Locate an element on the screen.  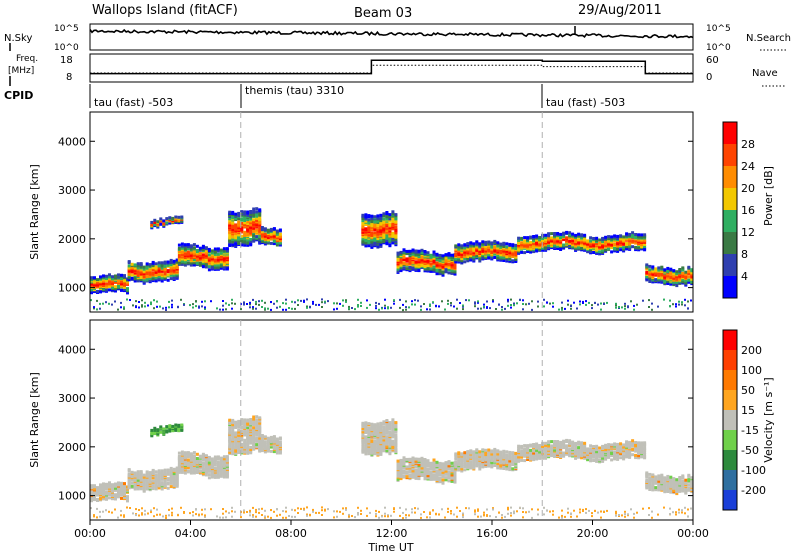
beam-label: Beam 03 is located at coordinates (383, 13).